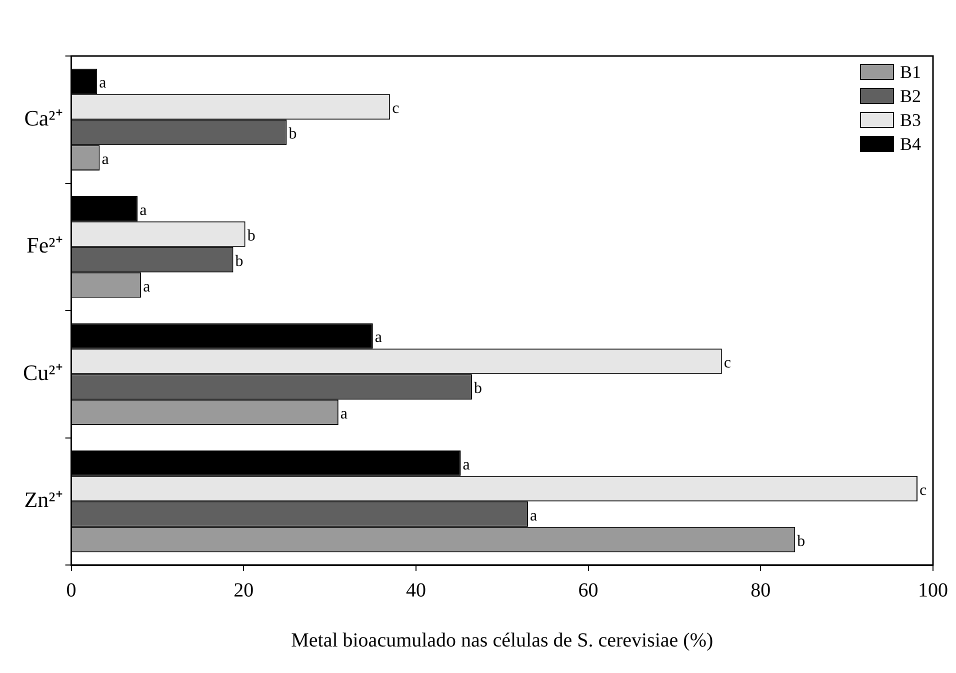 This screenshot has width=956, height=673. What do you see at coordinates (911, 72) in the screenshot?
I see `legend-label: B1` at bounding box center [911, 72].